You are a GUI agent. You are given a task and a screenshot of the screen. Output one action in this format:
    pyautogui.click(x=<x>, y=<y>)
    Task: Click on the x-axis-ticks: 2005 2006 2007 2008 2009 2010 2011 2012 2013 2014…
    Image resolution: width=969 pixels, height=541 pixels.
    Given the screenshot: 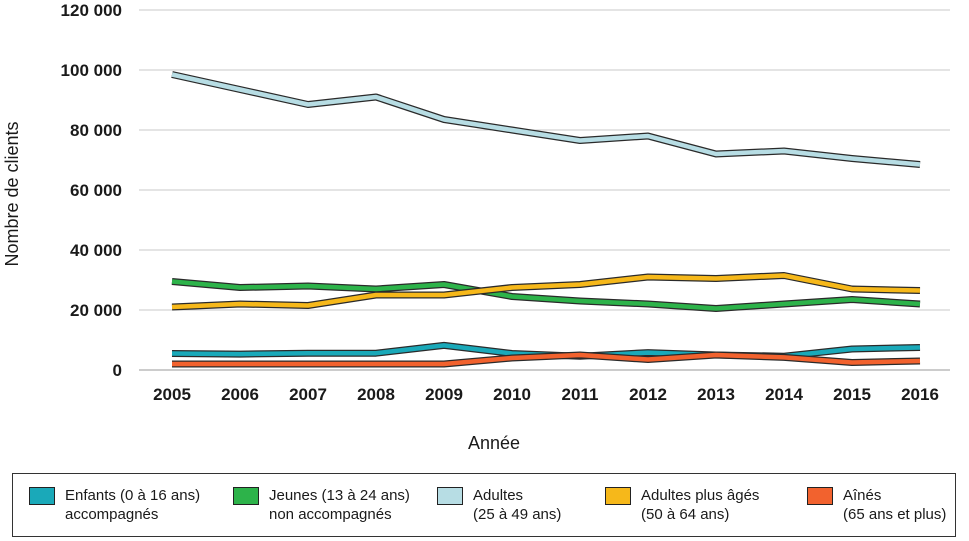 What is the action you would take?
    pyautogui.click(x=546, y=394)
    